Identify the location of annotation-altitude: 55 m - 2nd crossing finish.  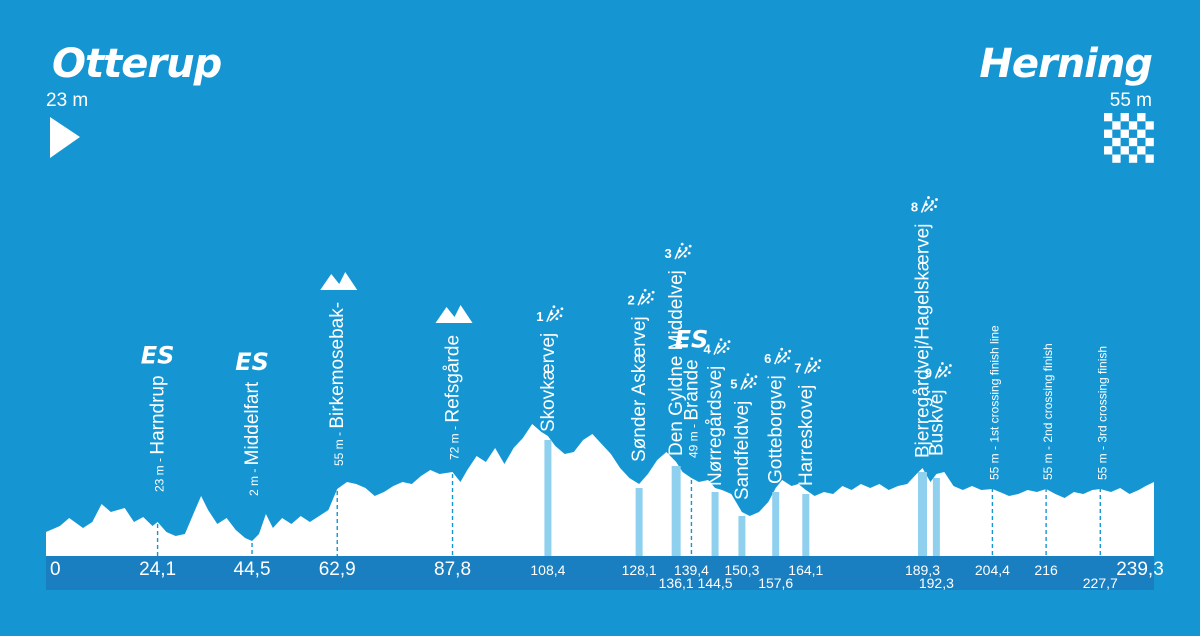
(1048, 411).